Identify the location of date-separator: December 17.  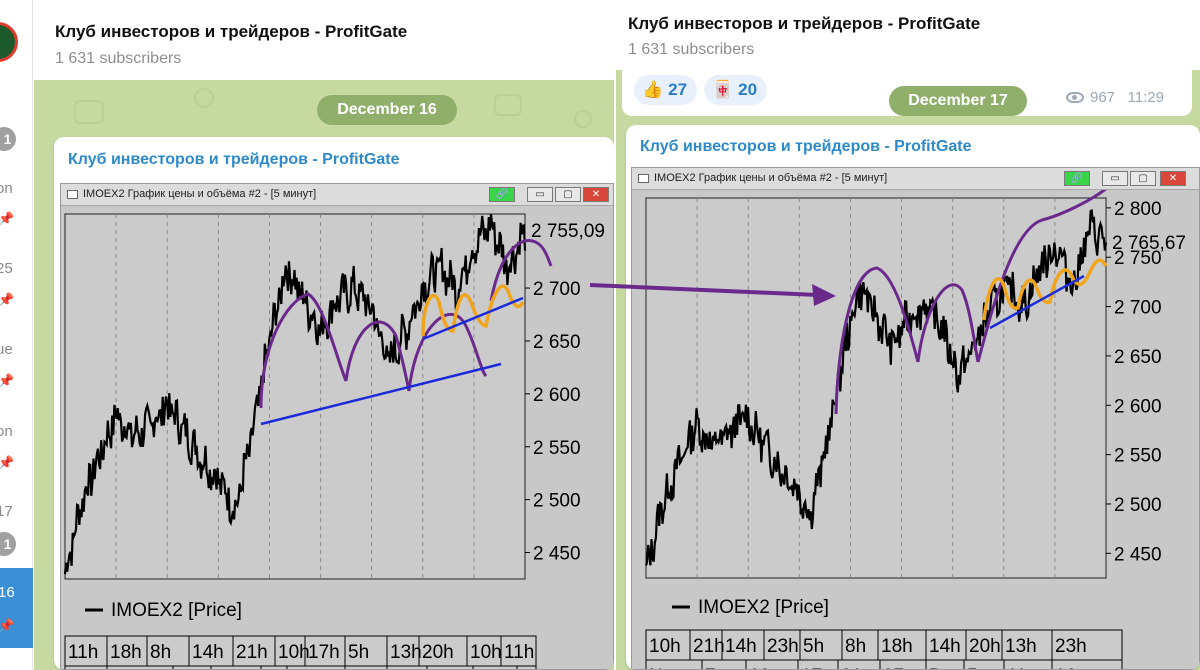
(958, 101).